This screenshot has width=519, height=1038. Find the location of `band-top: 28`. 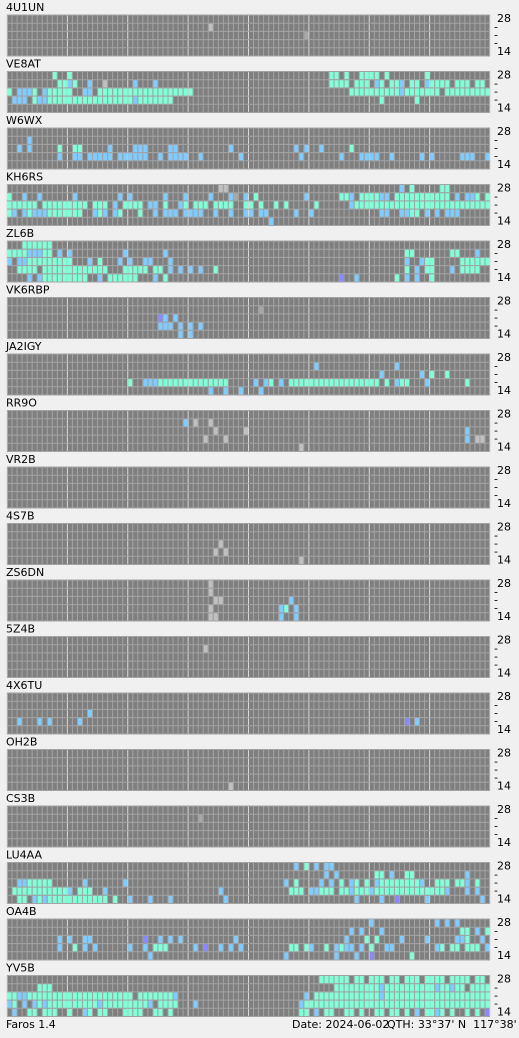

band-top: 28 is located at coordinates (504, 583).